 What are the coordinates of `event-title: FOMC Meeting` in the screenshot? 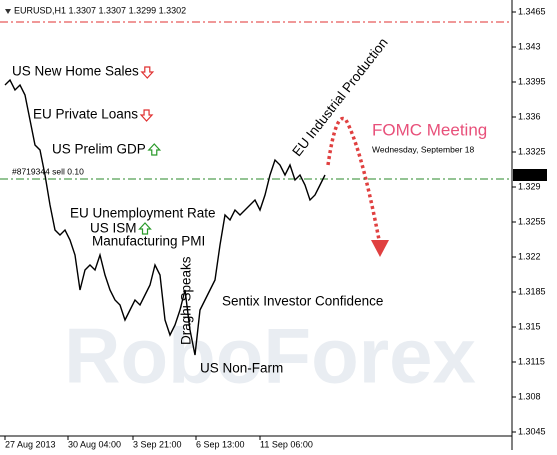 It's located at (429, 129).